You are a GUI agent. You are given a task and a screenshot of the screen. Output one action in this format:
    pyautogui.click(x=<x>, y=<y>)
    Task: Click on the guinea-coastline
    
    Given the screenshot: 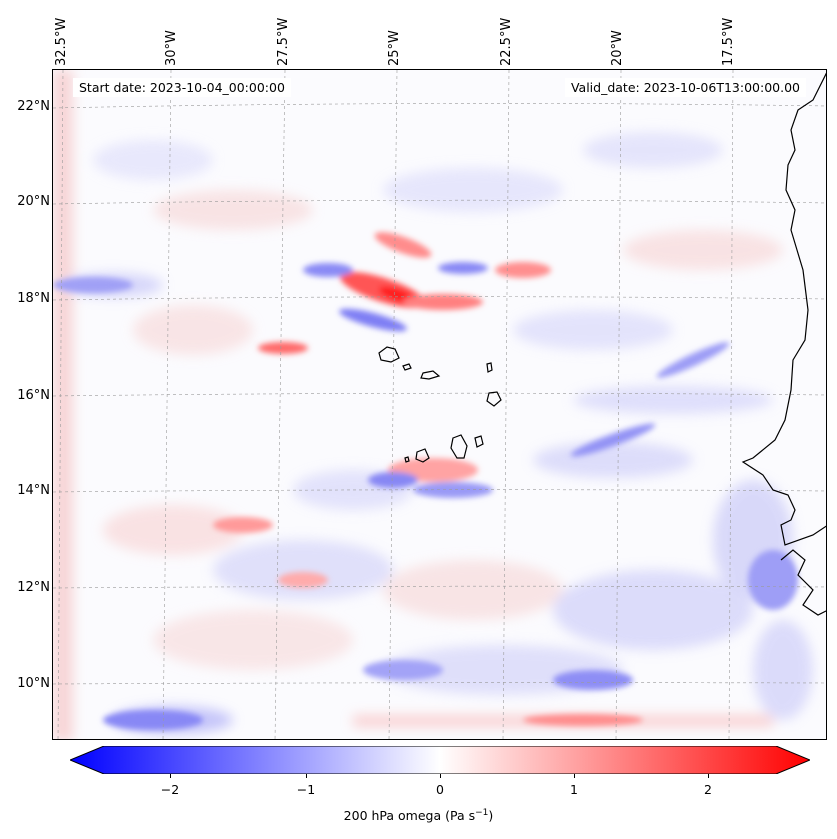 What is the action you would take?
    pyautogui.click(x=803, y=582)
    